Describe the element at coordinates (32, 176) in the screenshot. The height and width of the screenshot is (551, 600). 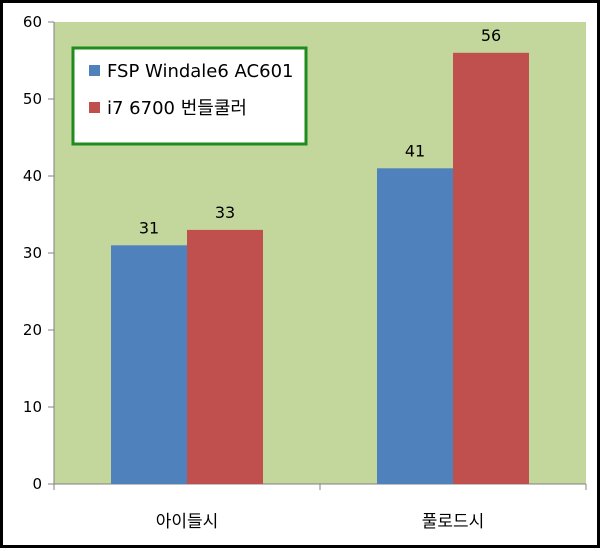
I see `y-tick-label-40: 40` at that location.